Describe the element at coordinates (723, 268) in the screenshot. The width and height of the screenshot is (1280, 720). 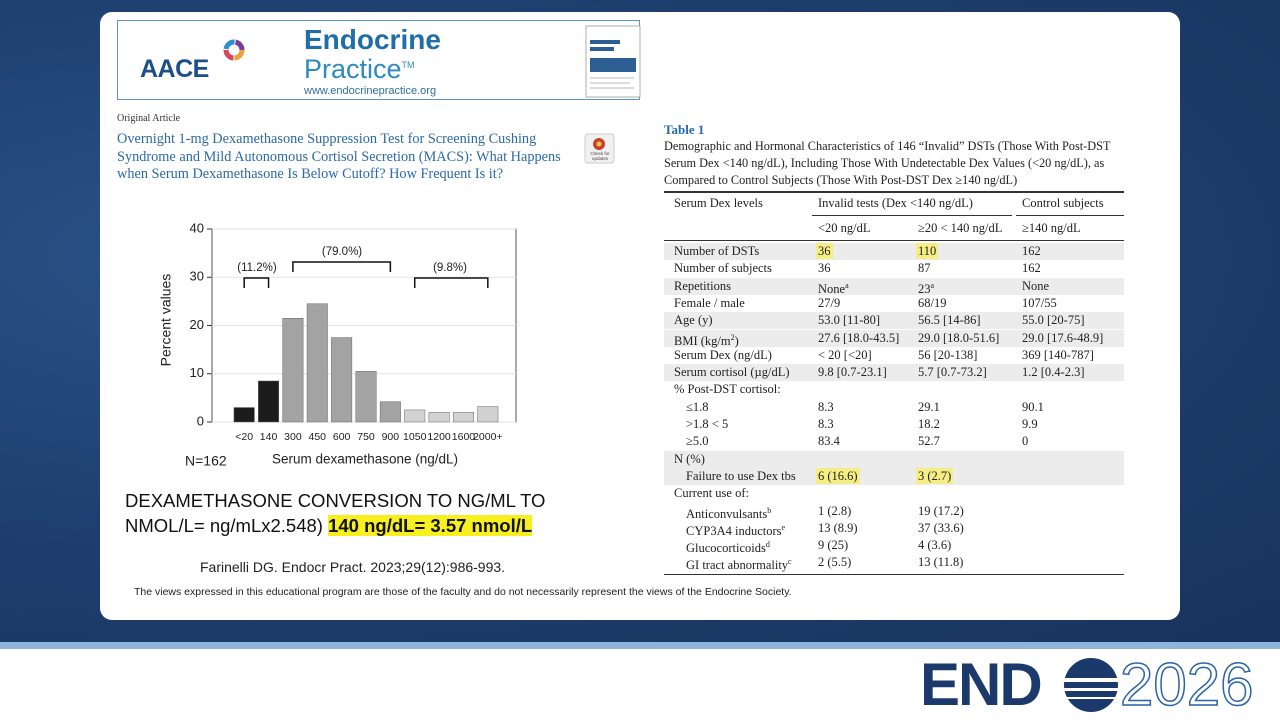
I see `table-cell: Number of subjects` at that location.